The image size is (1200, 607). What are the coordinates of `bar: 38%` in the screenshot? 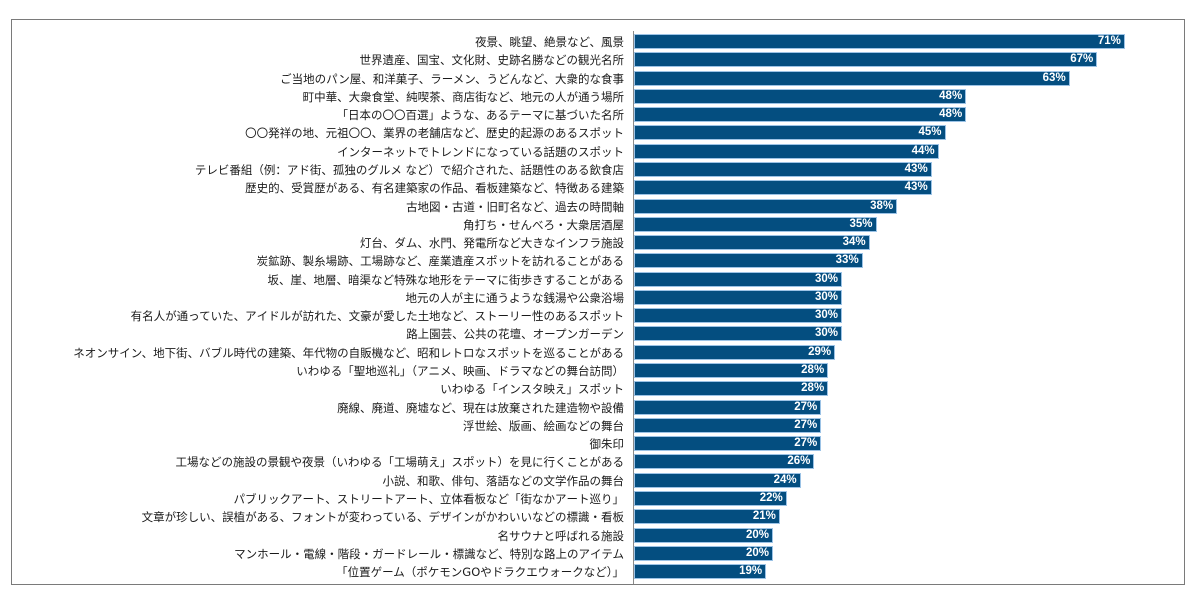 It's located at (766, 206).